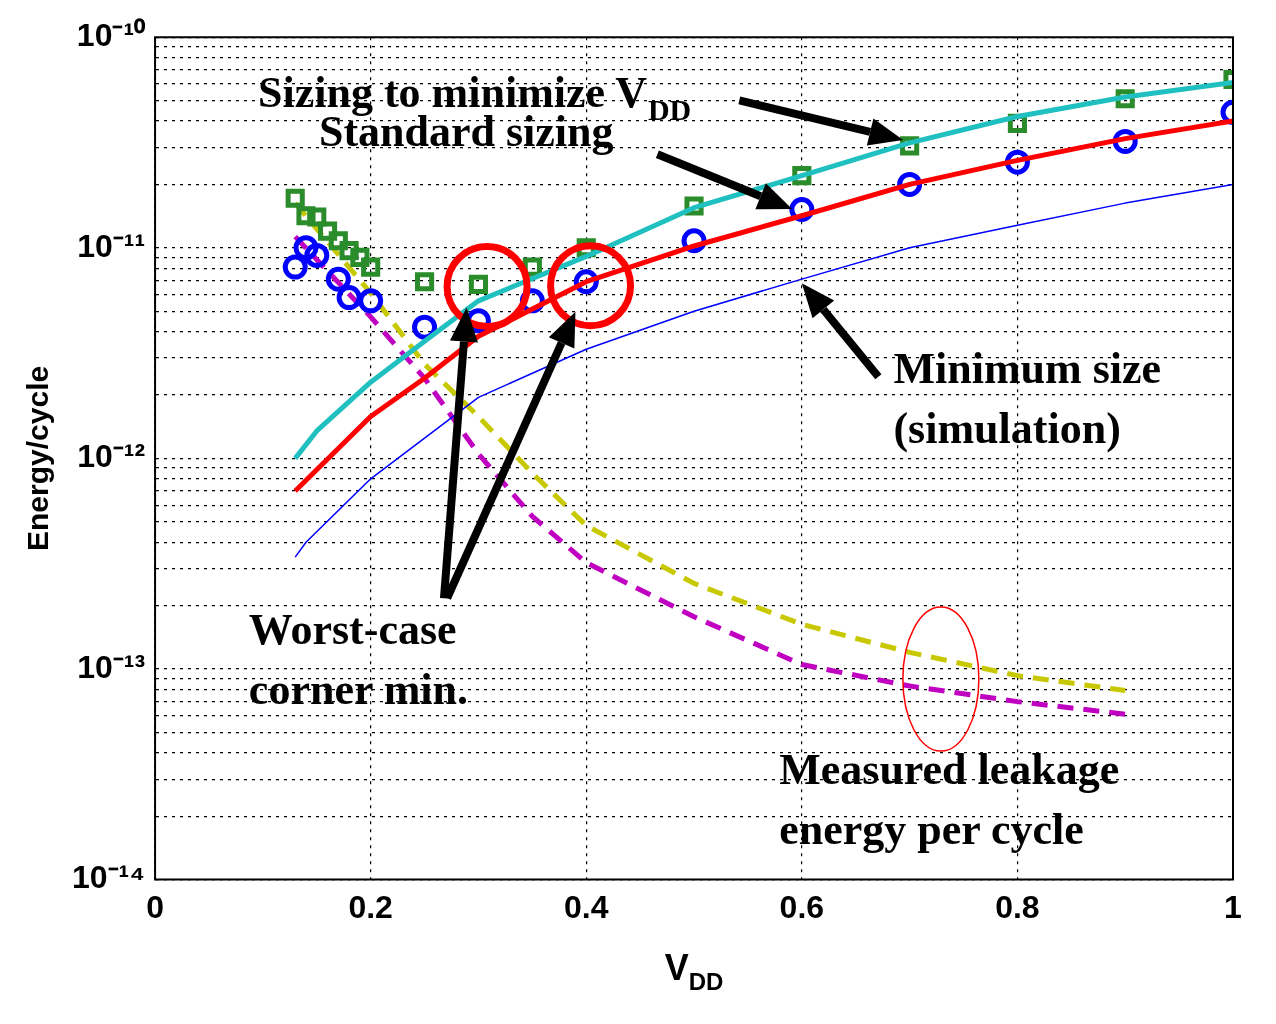 The width and height of the screenshot is (1276, 1024). What do you see at coordinates (111, 456) in the screenshot?
I see `y-tick-label: 10⁻¹²` at bounding box center [111, 456].